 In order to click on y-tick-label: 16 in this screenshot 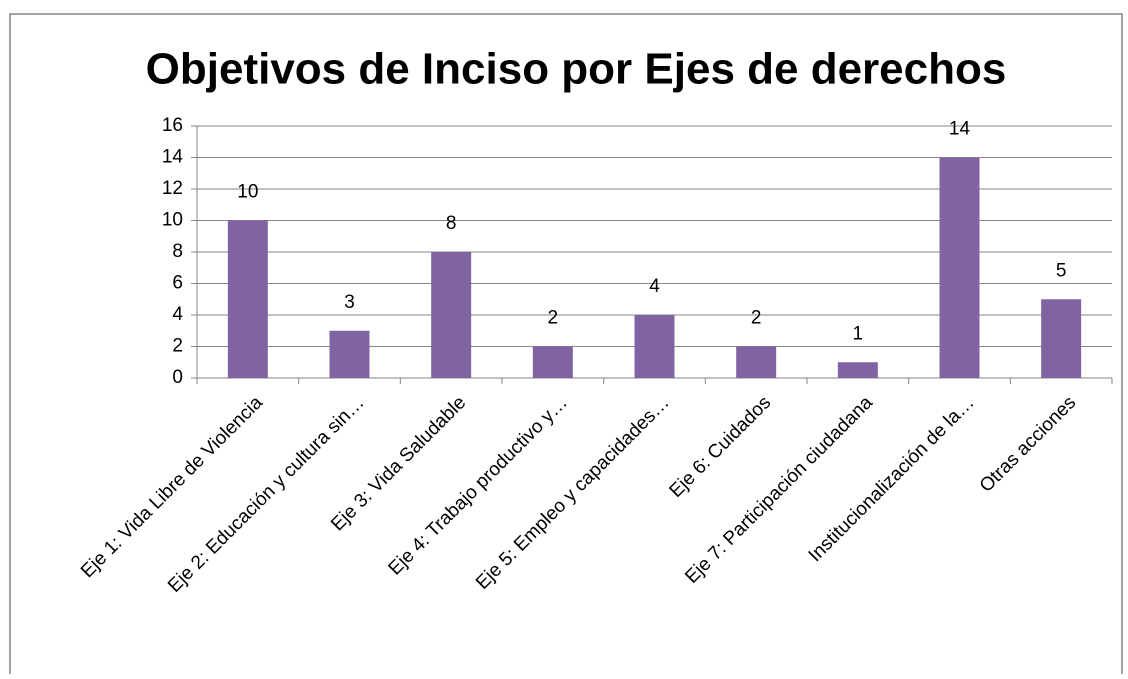, I will do `click(172, 125)`.